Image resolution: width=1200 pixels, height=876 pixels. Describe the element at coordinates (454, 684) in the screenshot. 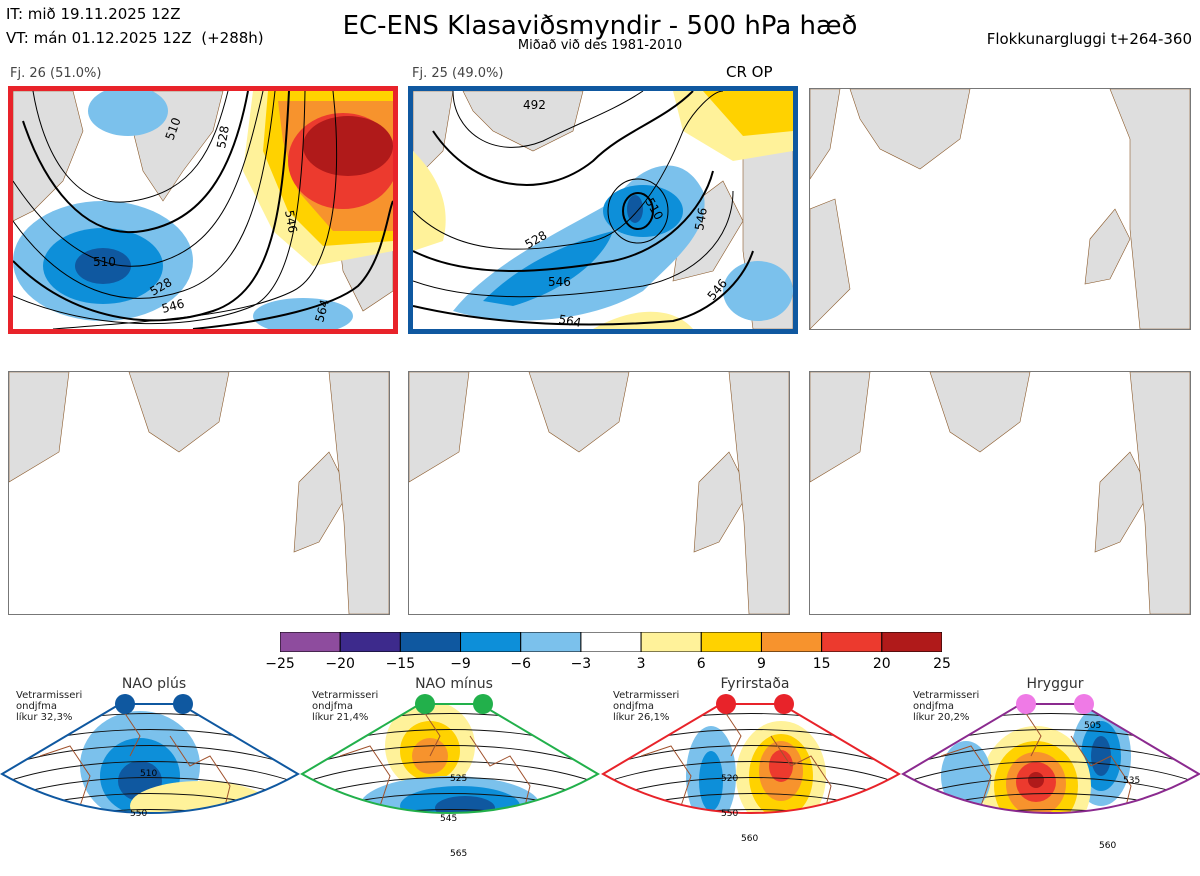

I see `regime-title: NAO mínus` at that location.